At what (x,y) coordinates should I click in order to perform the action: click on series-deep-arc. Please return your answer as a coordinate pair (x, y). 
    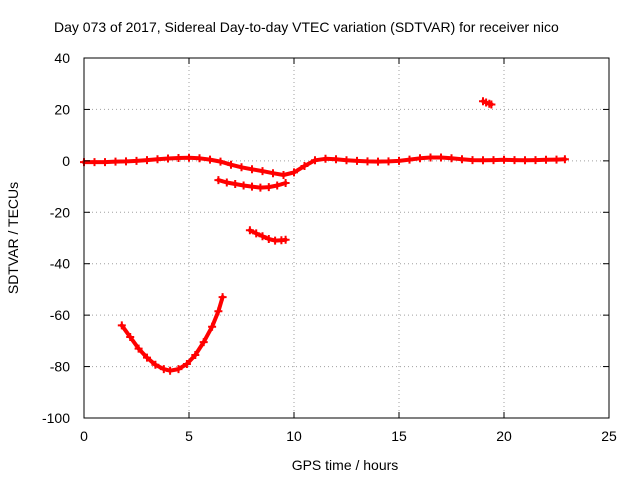
    Looking at the image, I should click on (172, 334).